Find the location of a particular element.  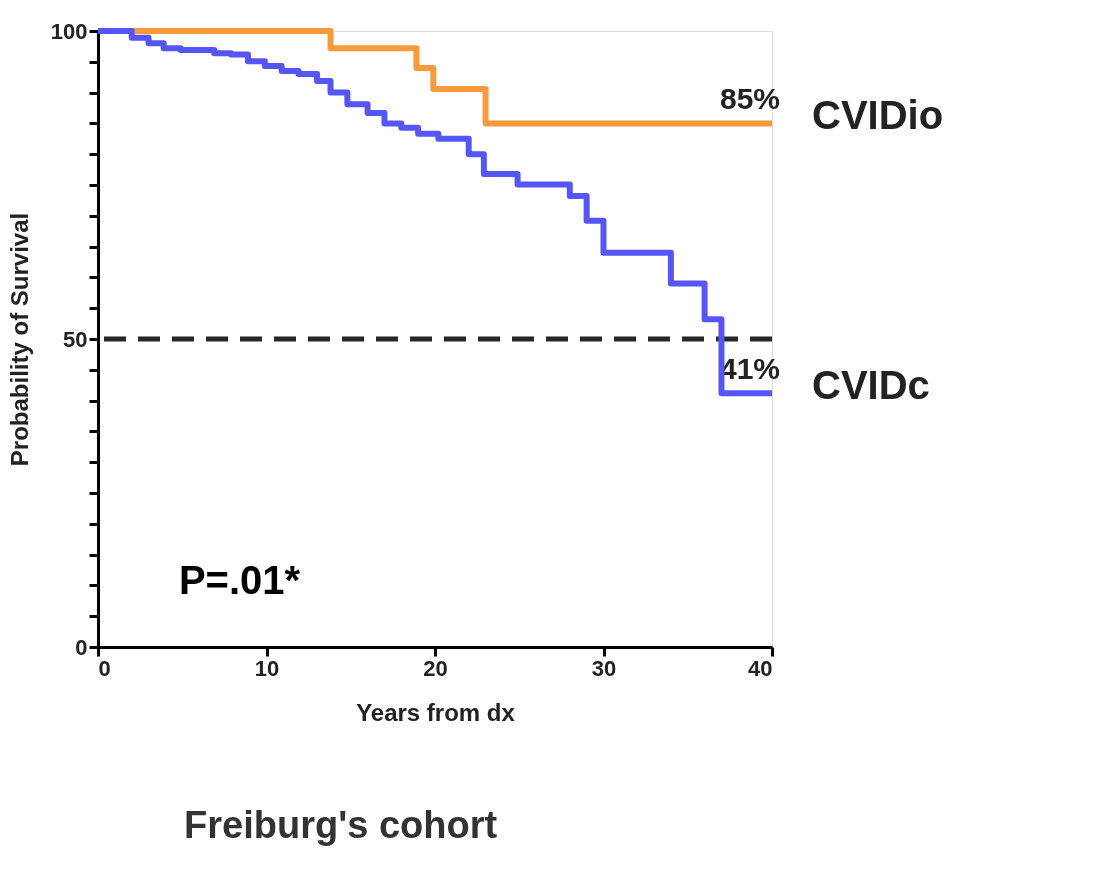

annotation: 41% is located at coordinates (749, 369).